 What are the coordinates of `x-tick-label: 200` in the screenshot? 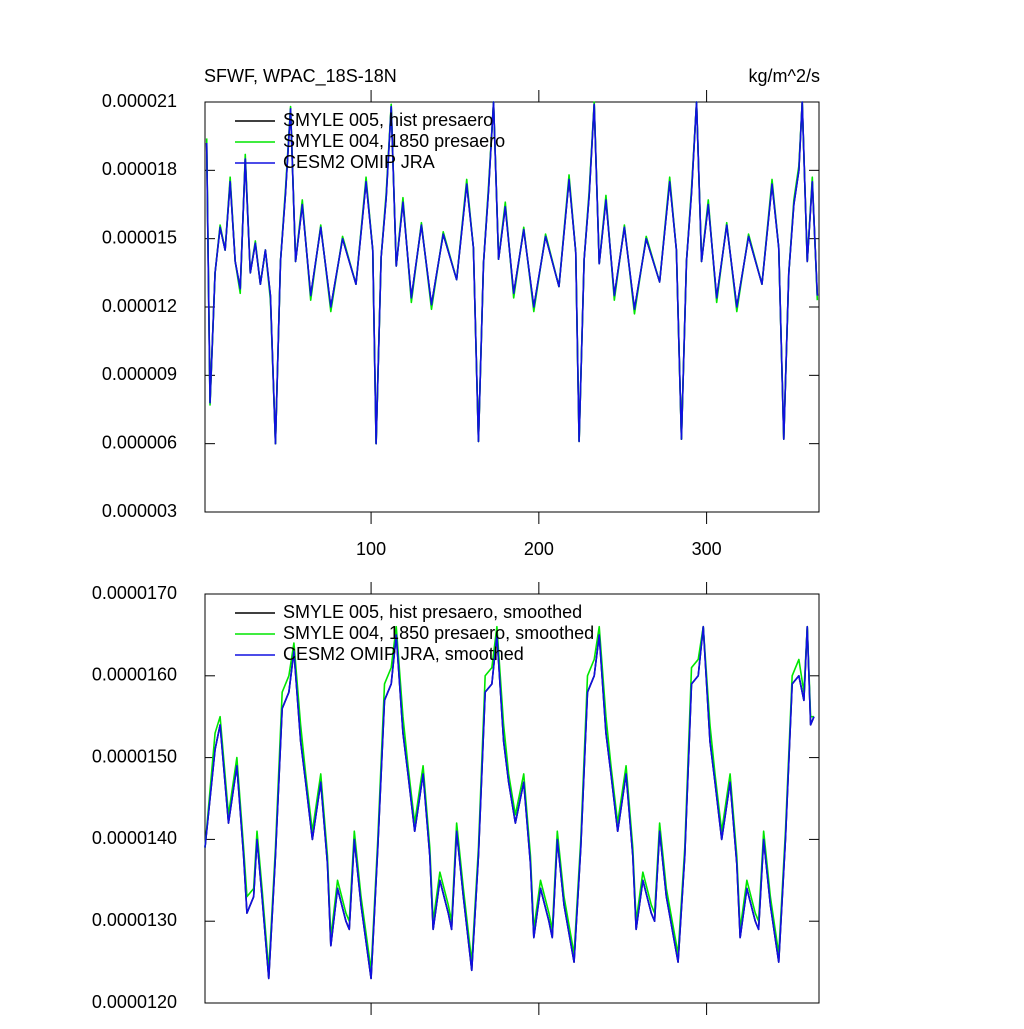 It's located at (539, 549).